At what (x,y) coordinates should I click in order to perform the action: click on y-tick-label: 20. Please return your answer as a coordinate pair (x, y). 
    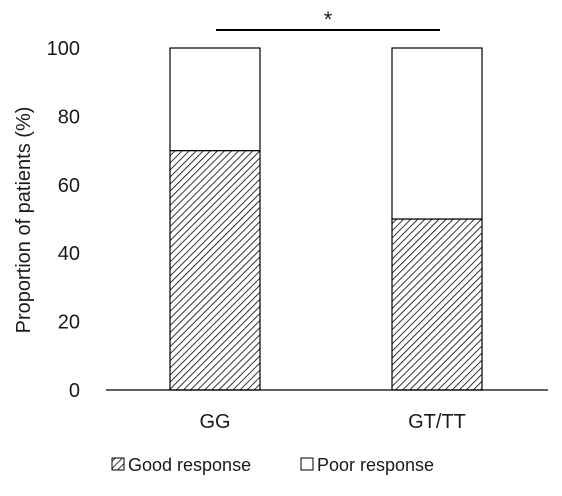
    Looking at the image, I should click on (69, 323).